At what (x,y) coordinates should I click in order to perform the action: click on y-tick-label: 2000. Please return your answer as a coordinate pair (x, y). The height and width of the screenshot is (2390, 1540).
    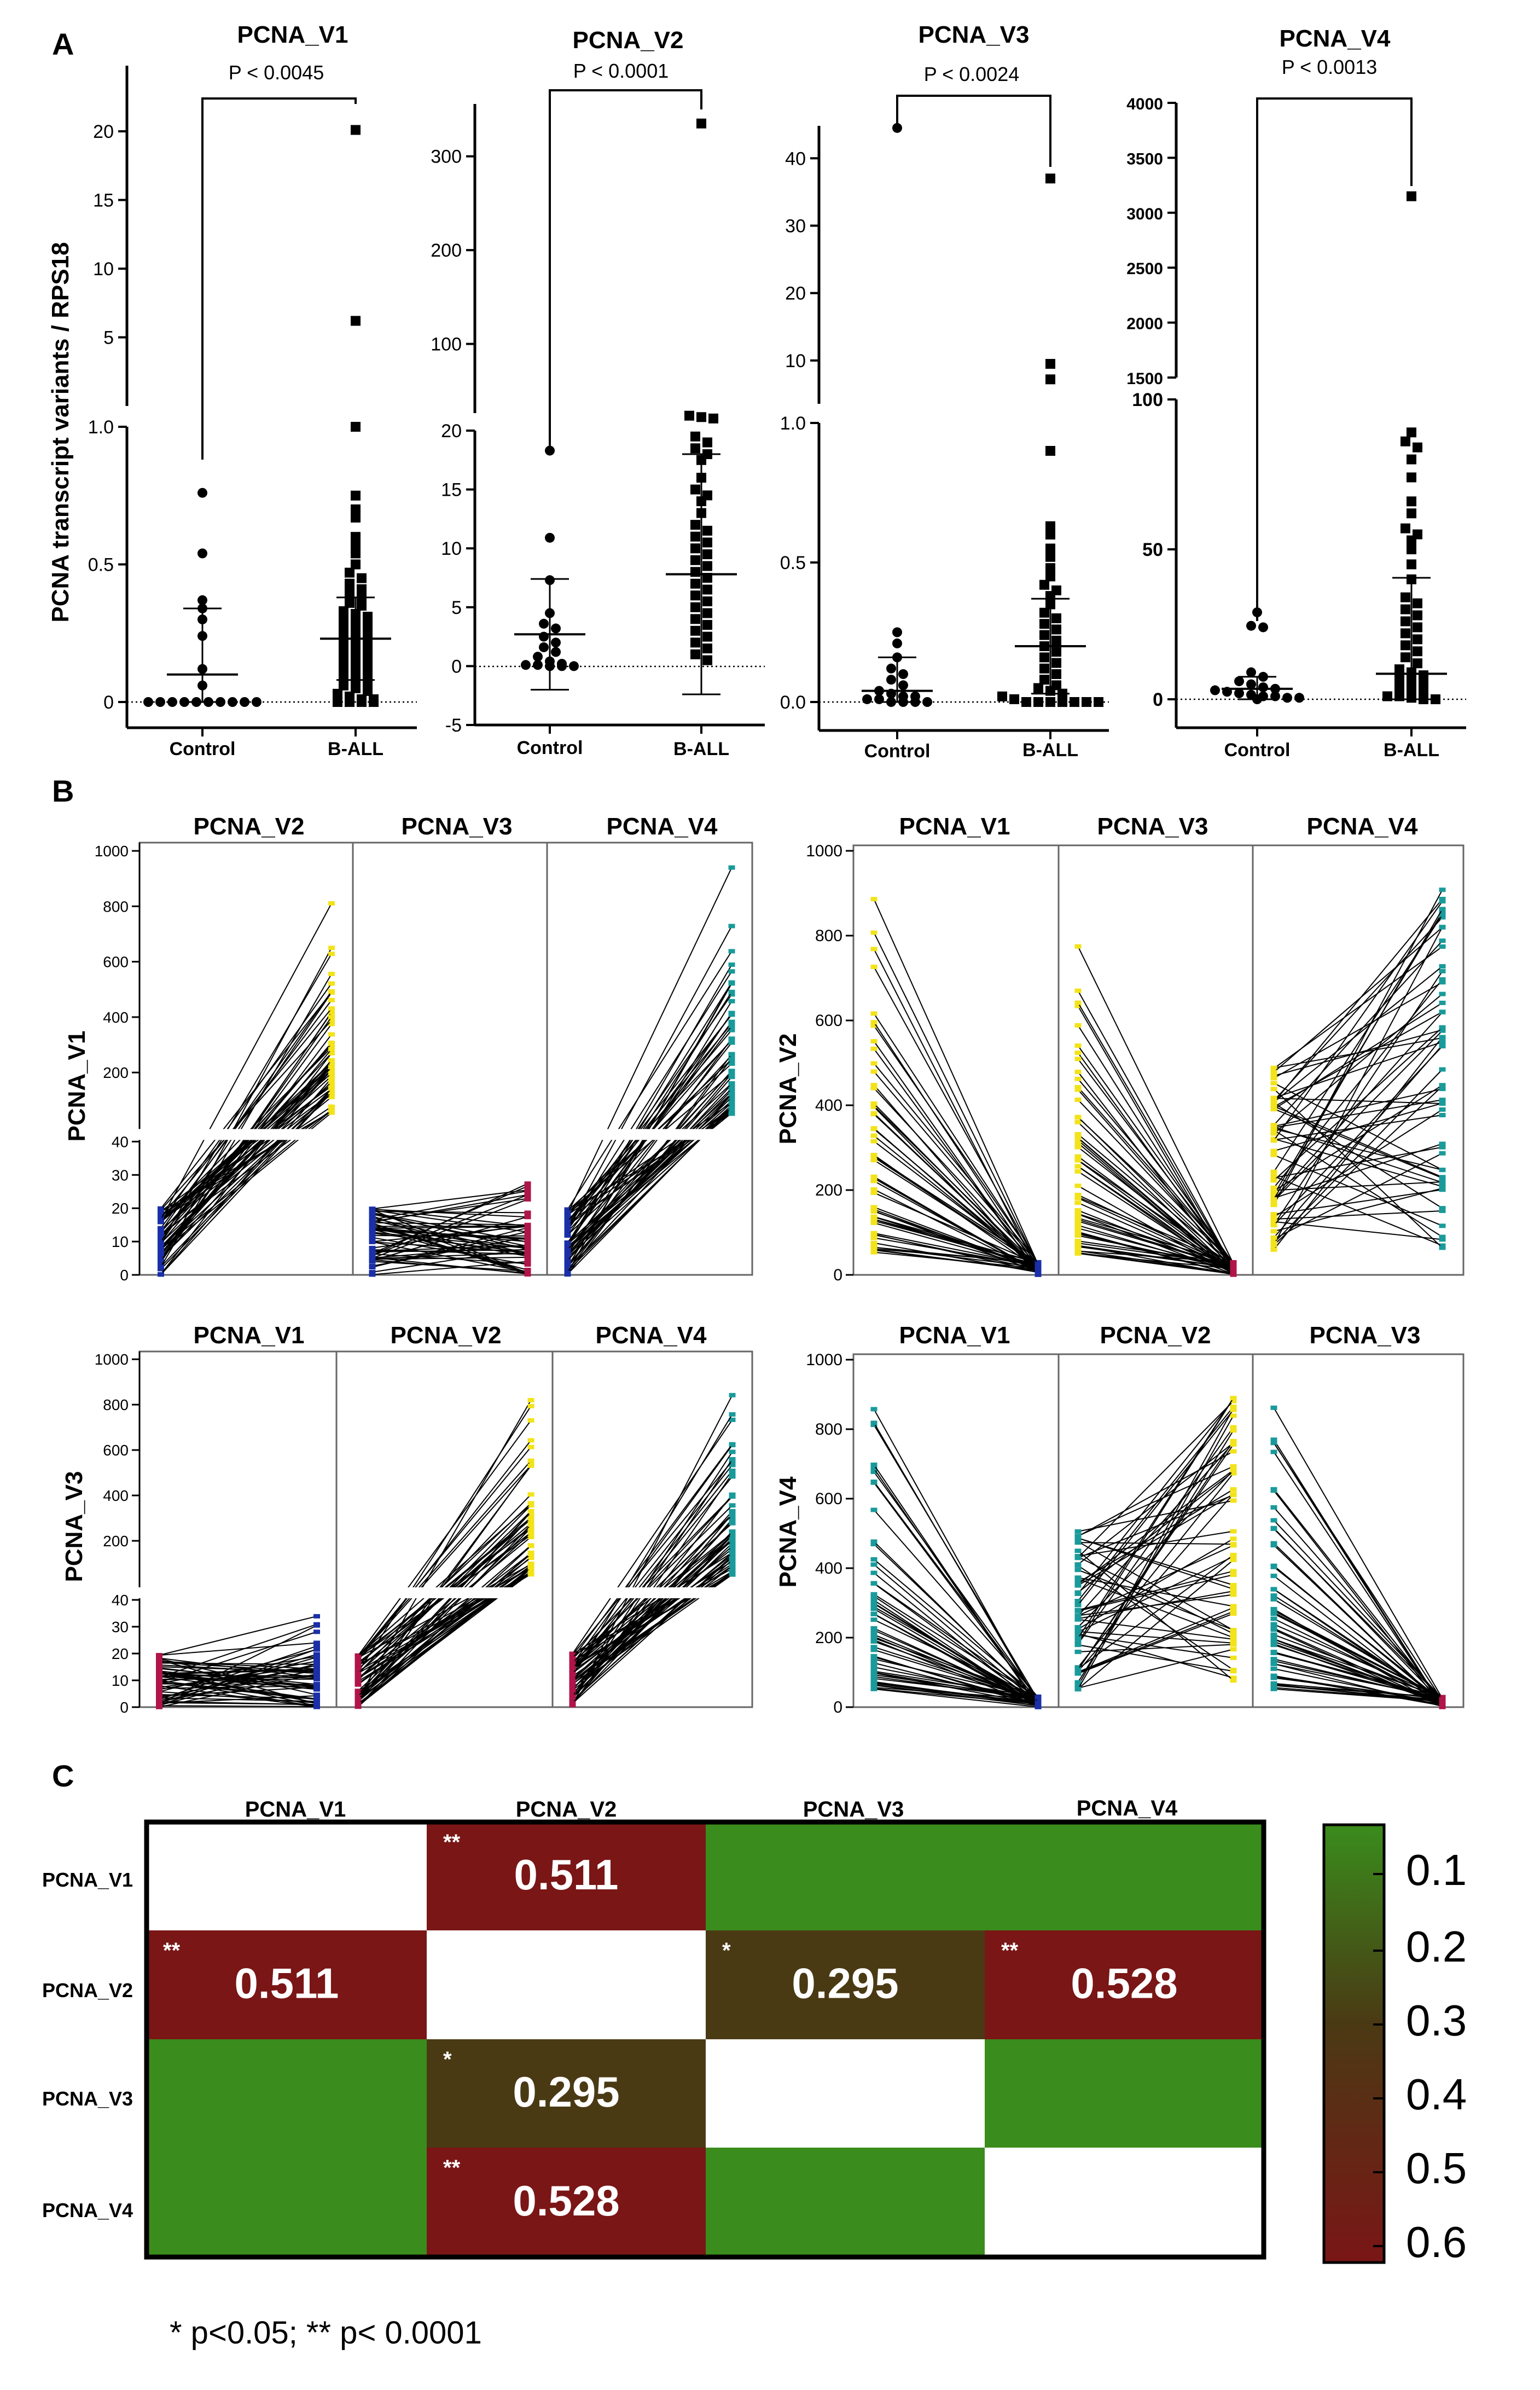
    Looking at the image, I should click on (1144, 324).